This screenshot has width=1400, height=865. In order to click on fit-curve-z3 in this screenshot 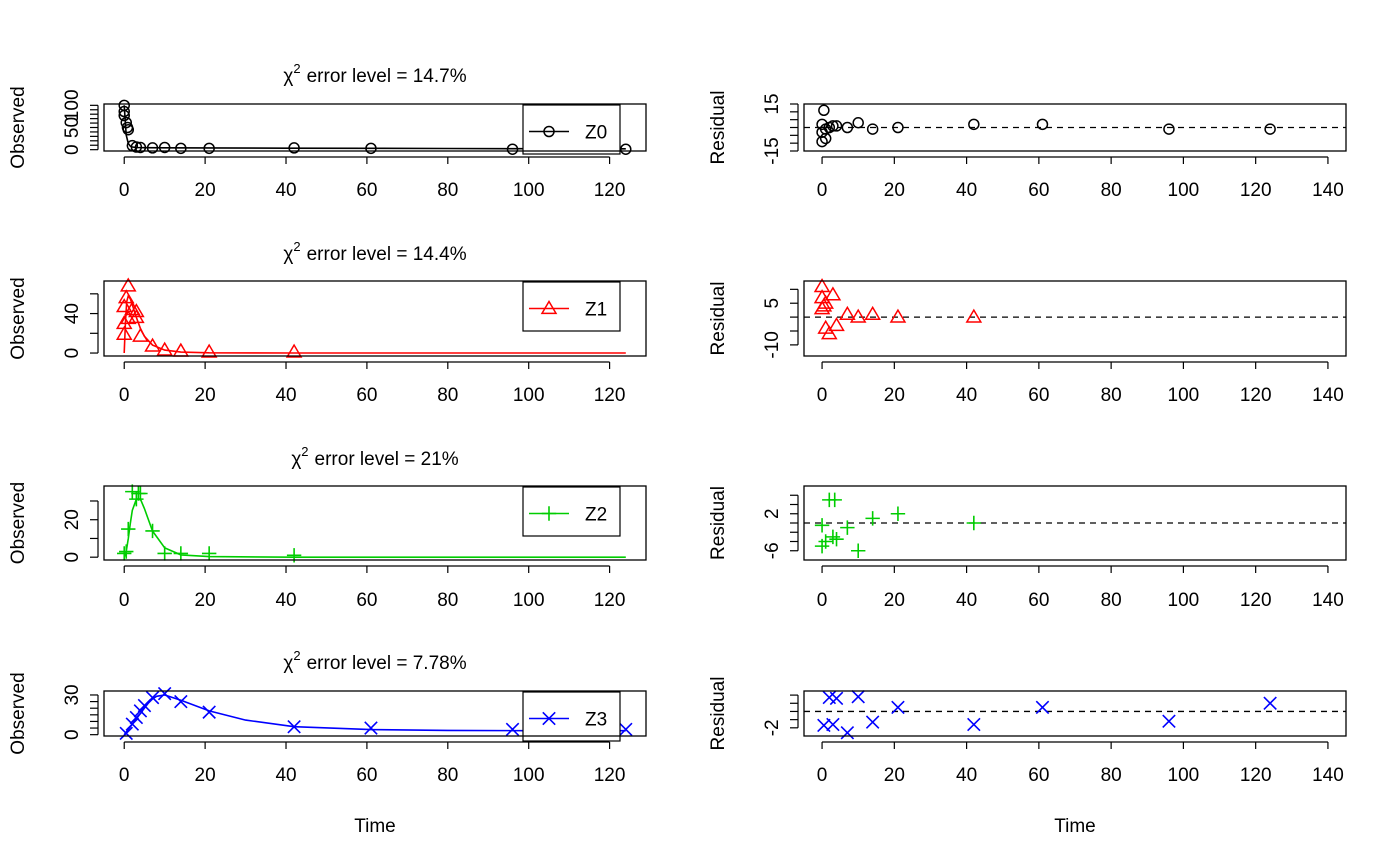, I will do `click(374, 715)`.